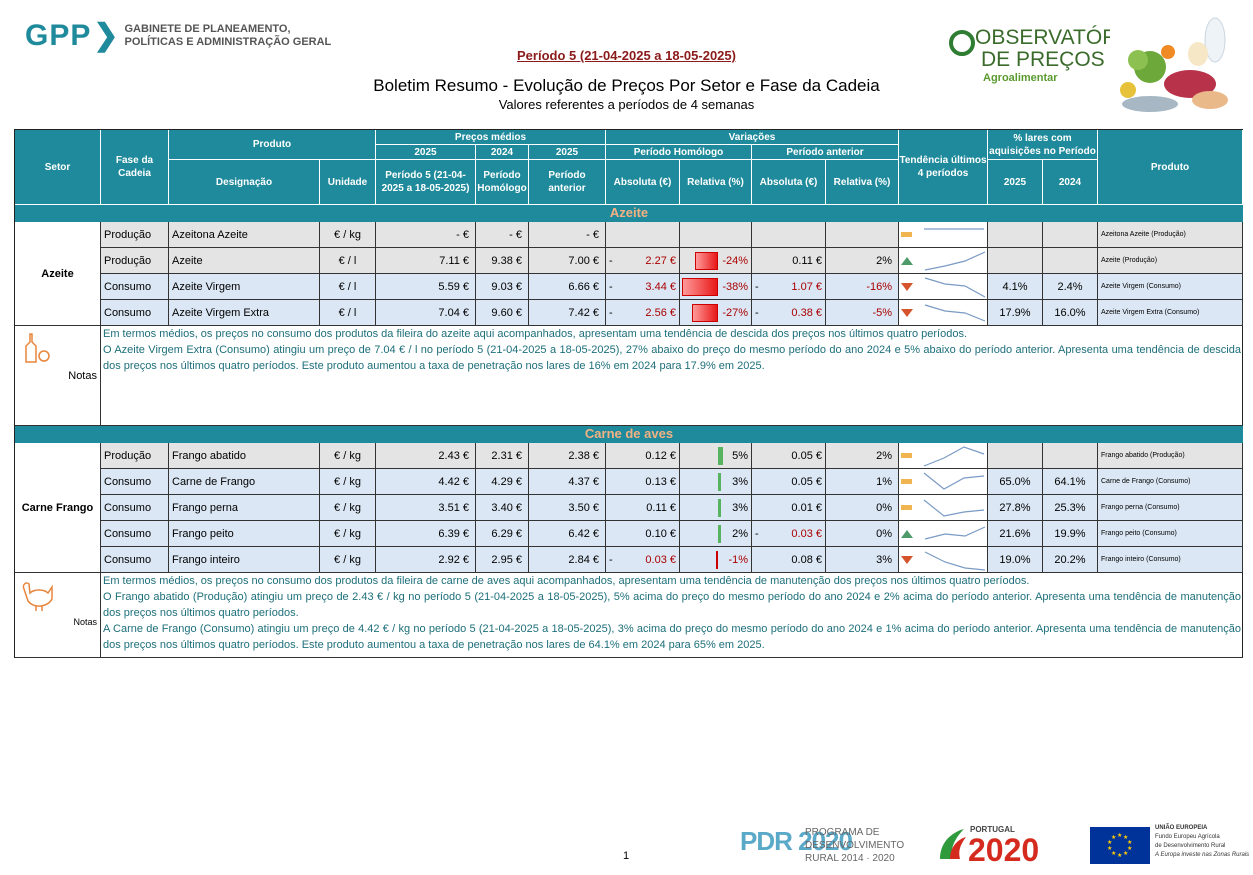 This screenshot has width=1253, height=875. Describe the element at coordinates (1070, 182) in the screenshot. I see `header-lares-2024: 2024` at that location.